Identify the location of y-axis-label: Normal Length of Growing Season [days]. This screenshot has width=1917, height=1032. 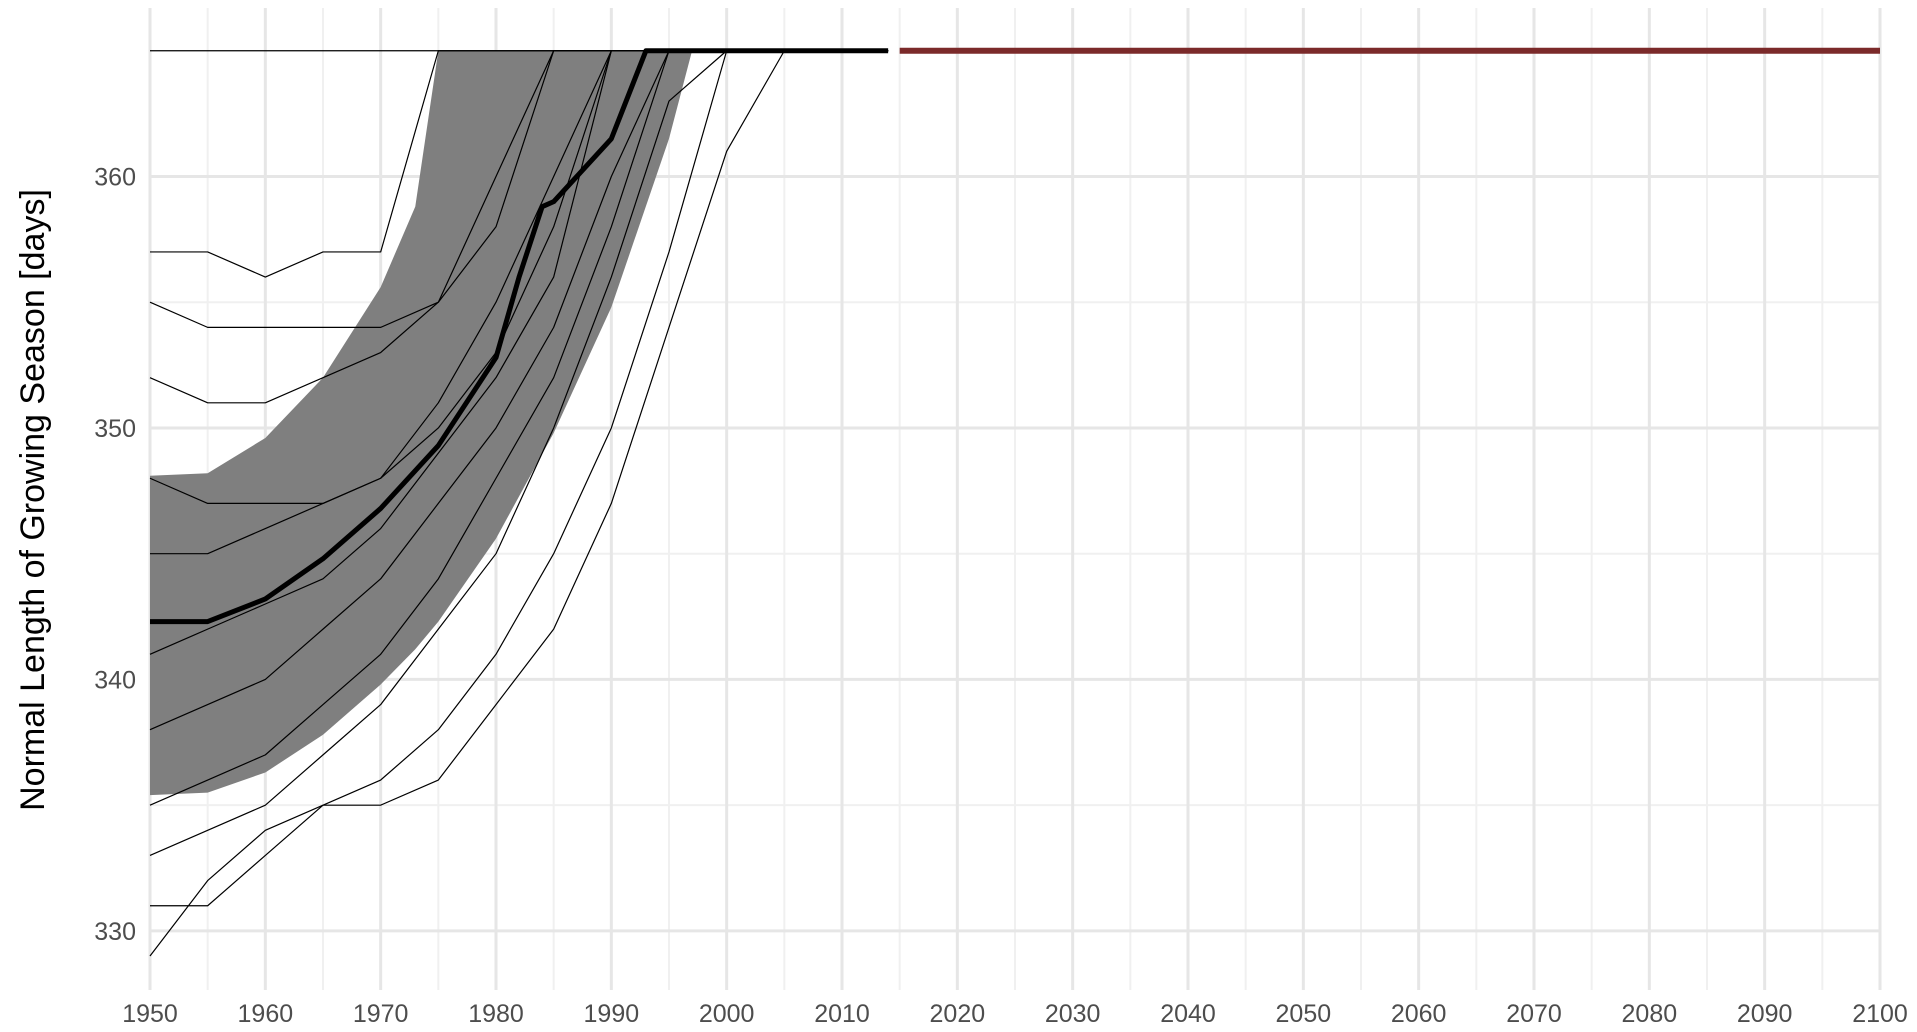
(33, 500).